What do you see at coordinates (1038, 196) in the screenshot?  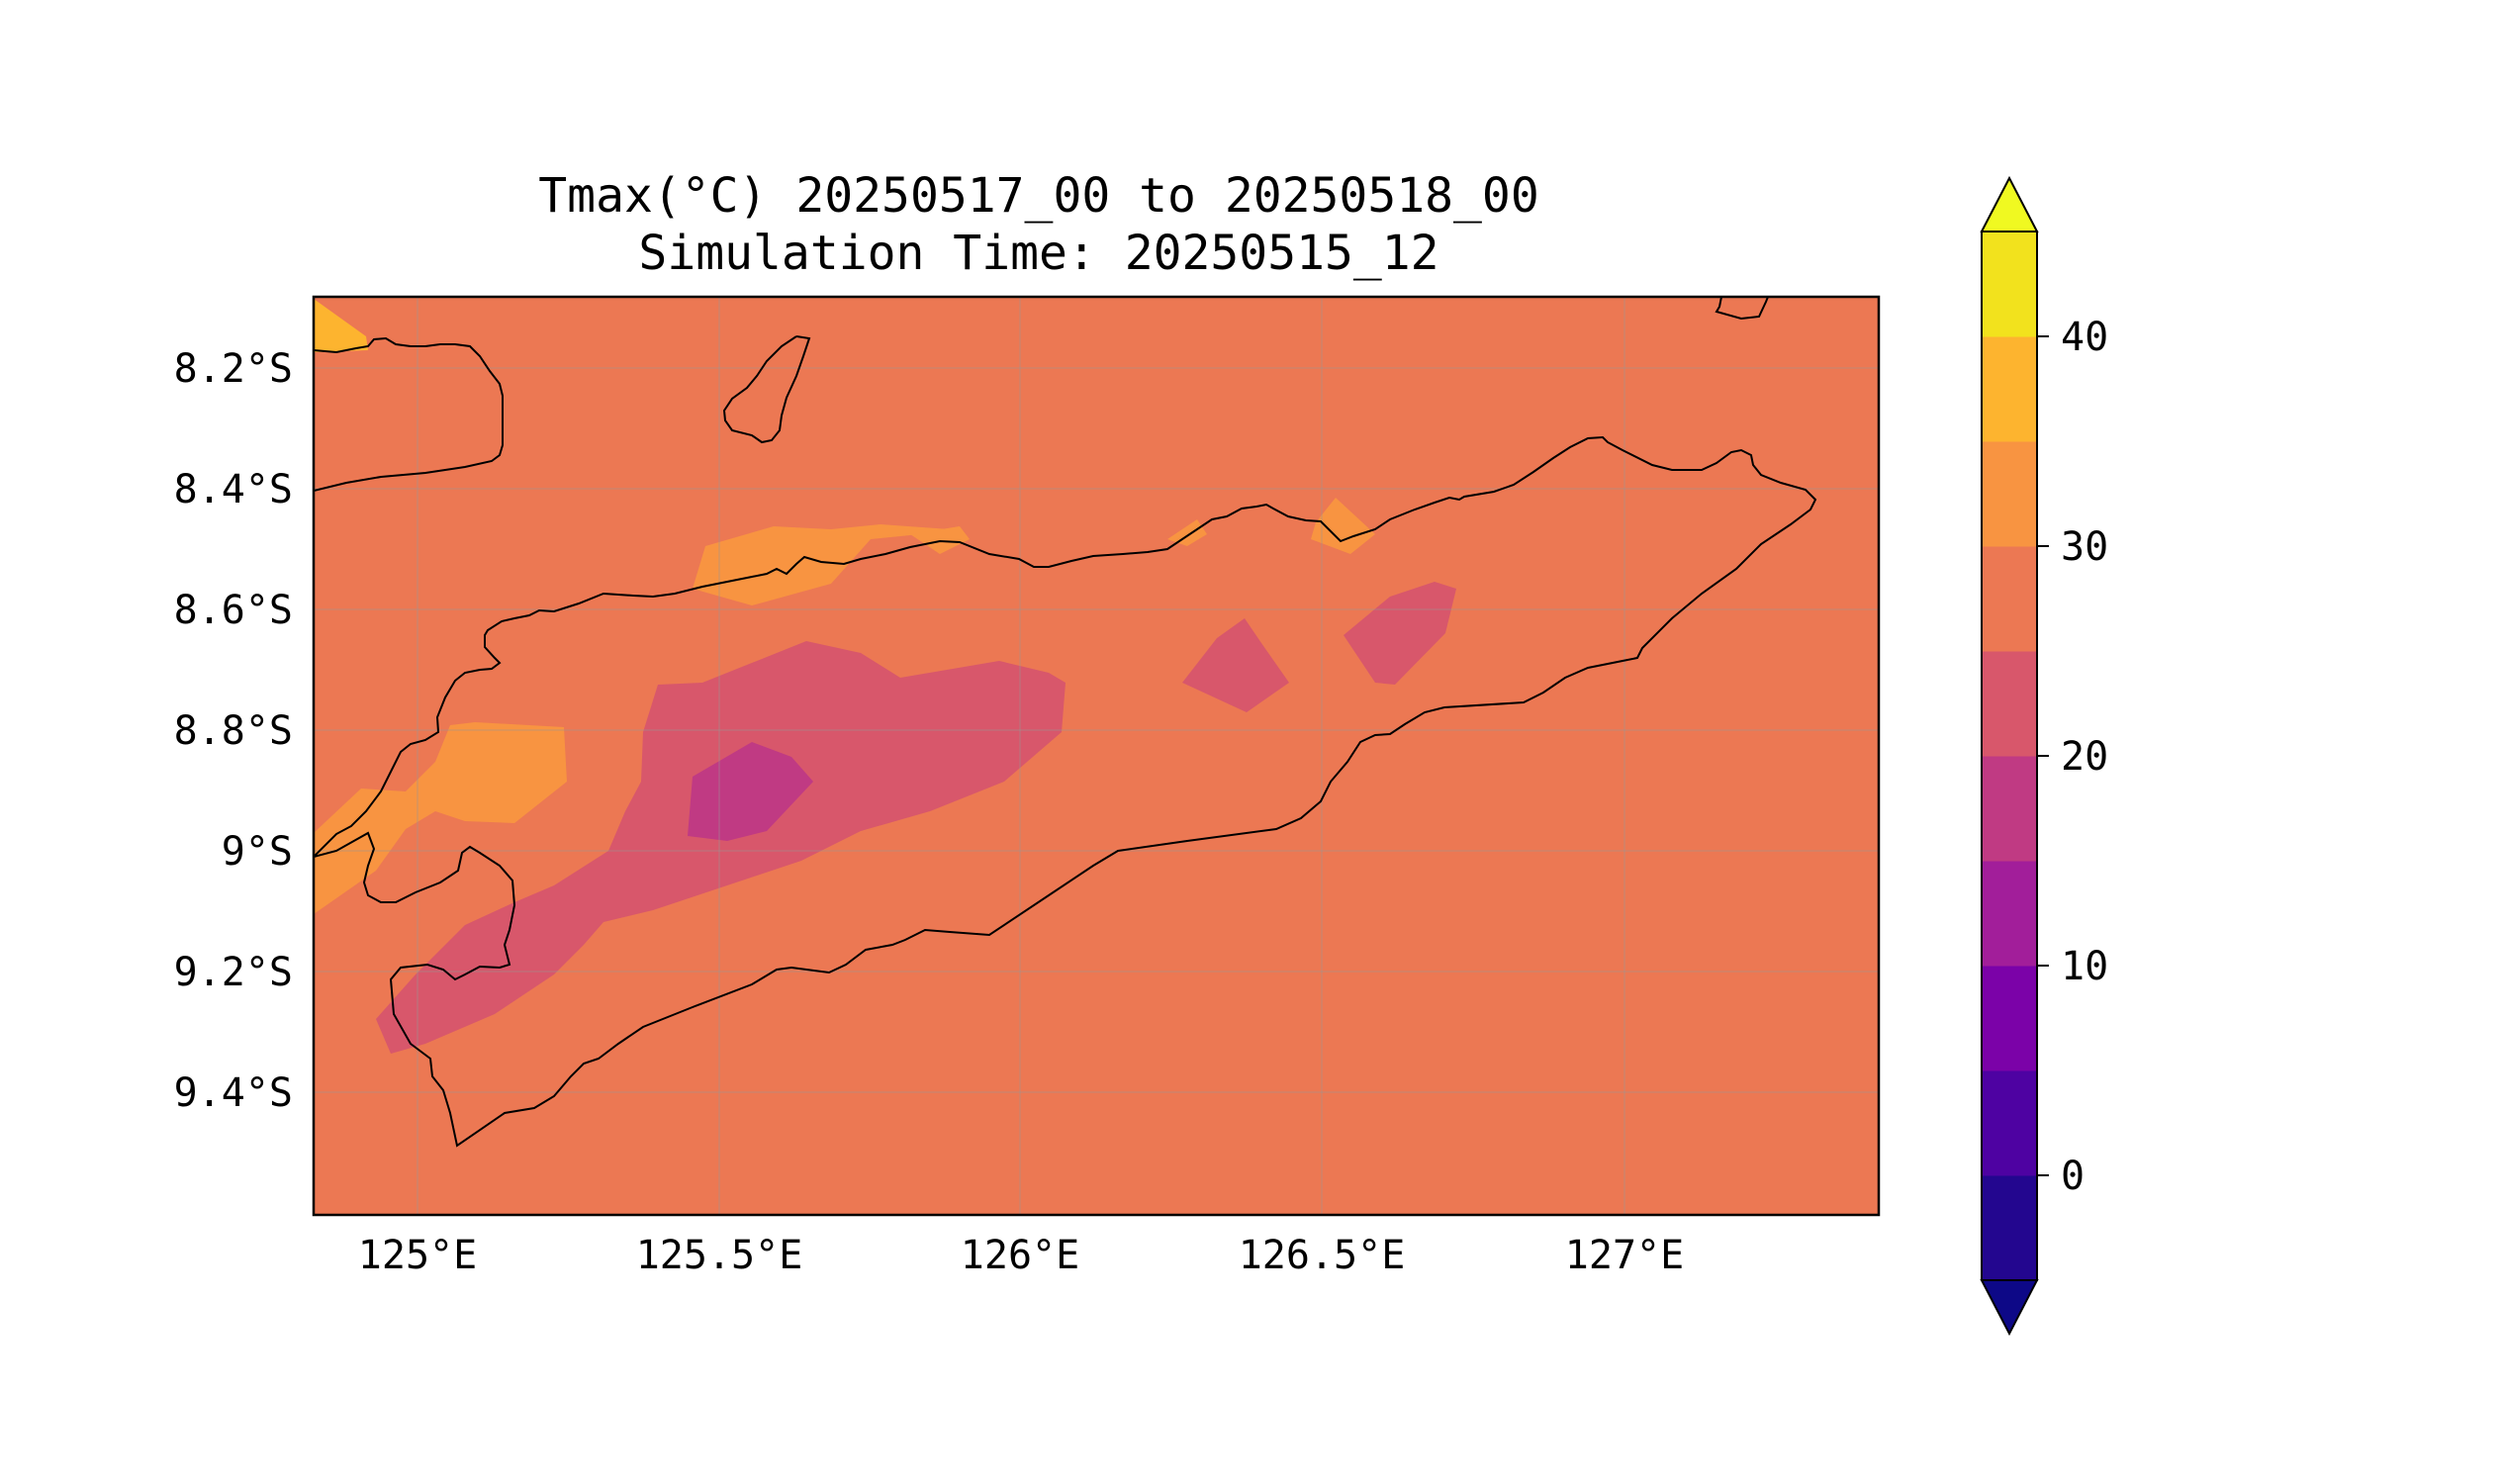 I see `map-title: Tmax(°C) 20250517_00 to 20250518_00` at bounding box center [1038, 196].